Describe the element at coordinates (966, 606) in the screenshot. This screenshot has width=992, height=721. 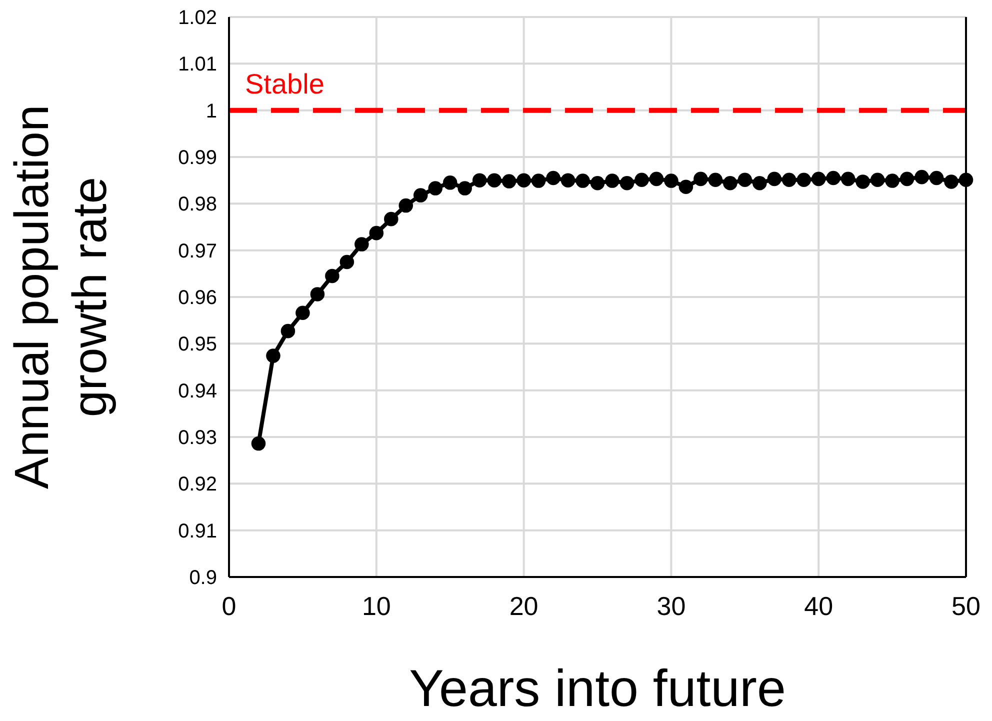
I see `x-tick-label: 50` at that location.